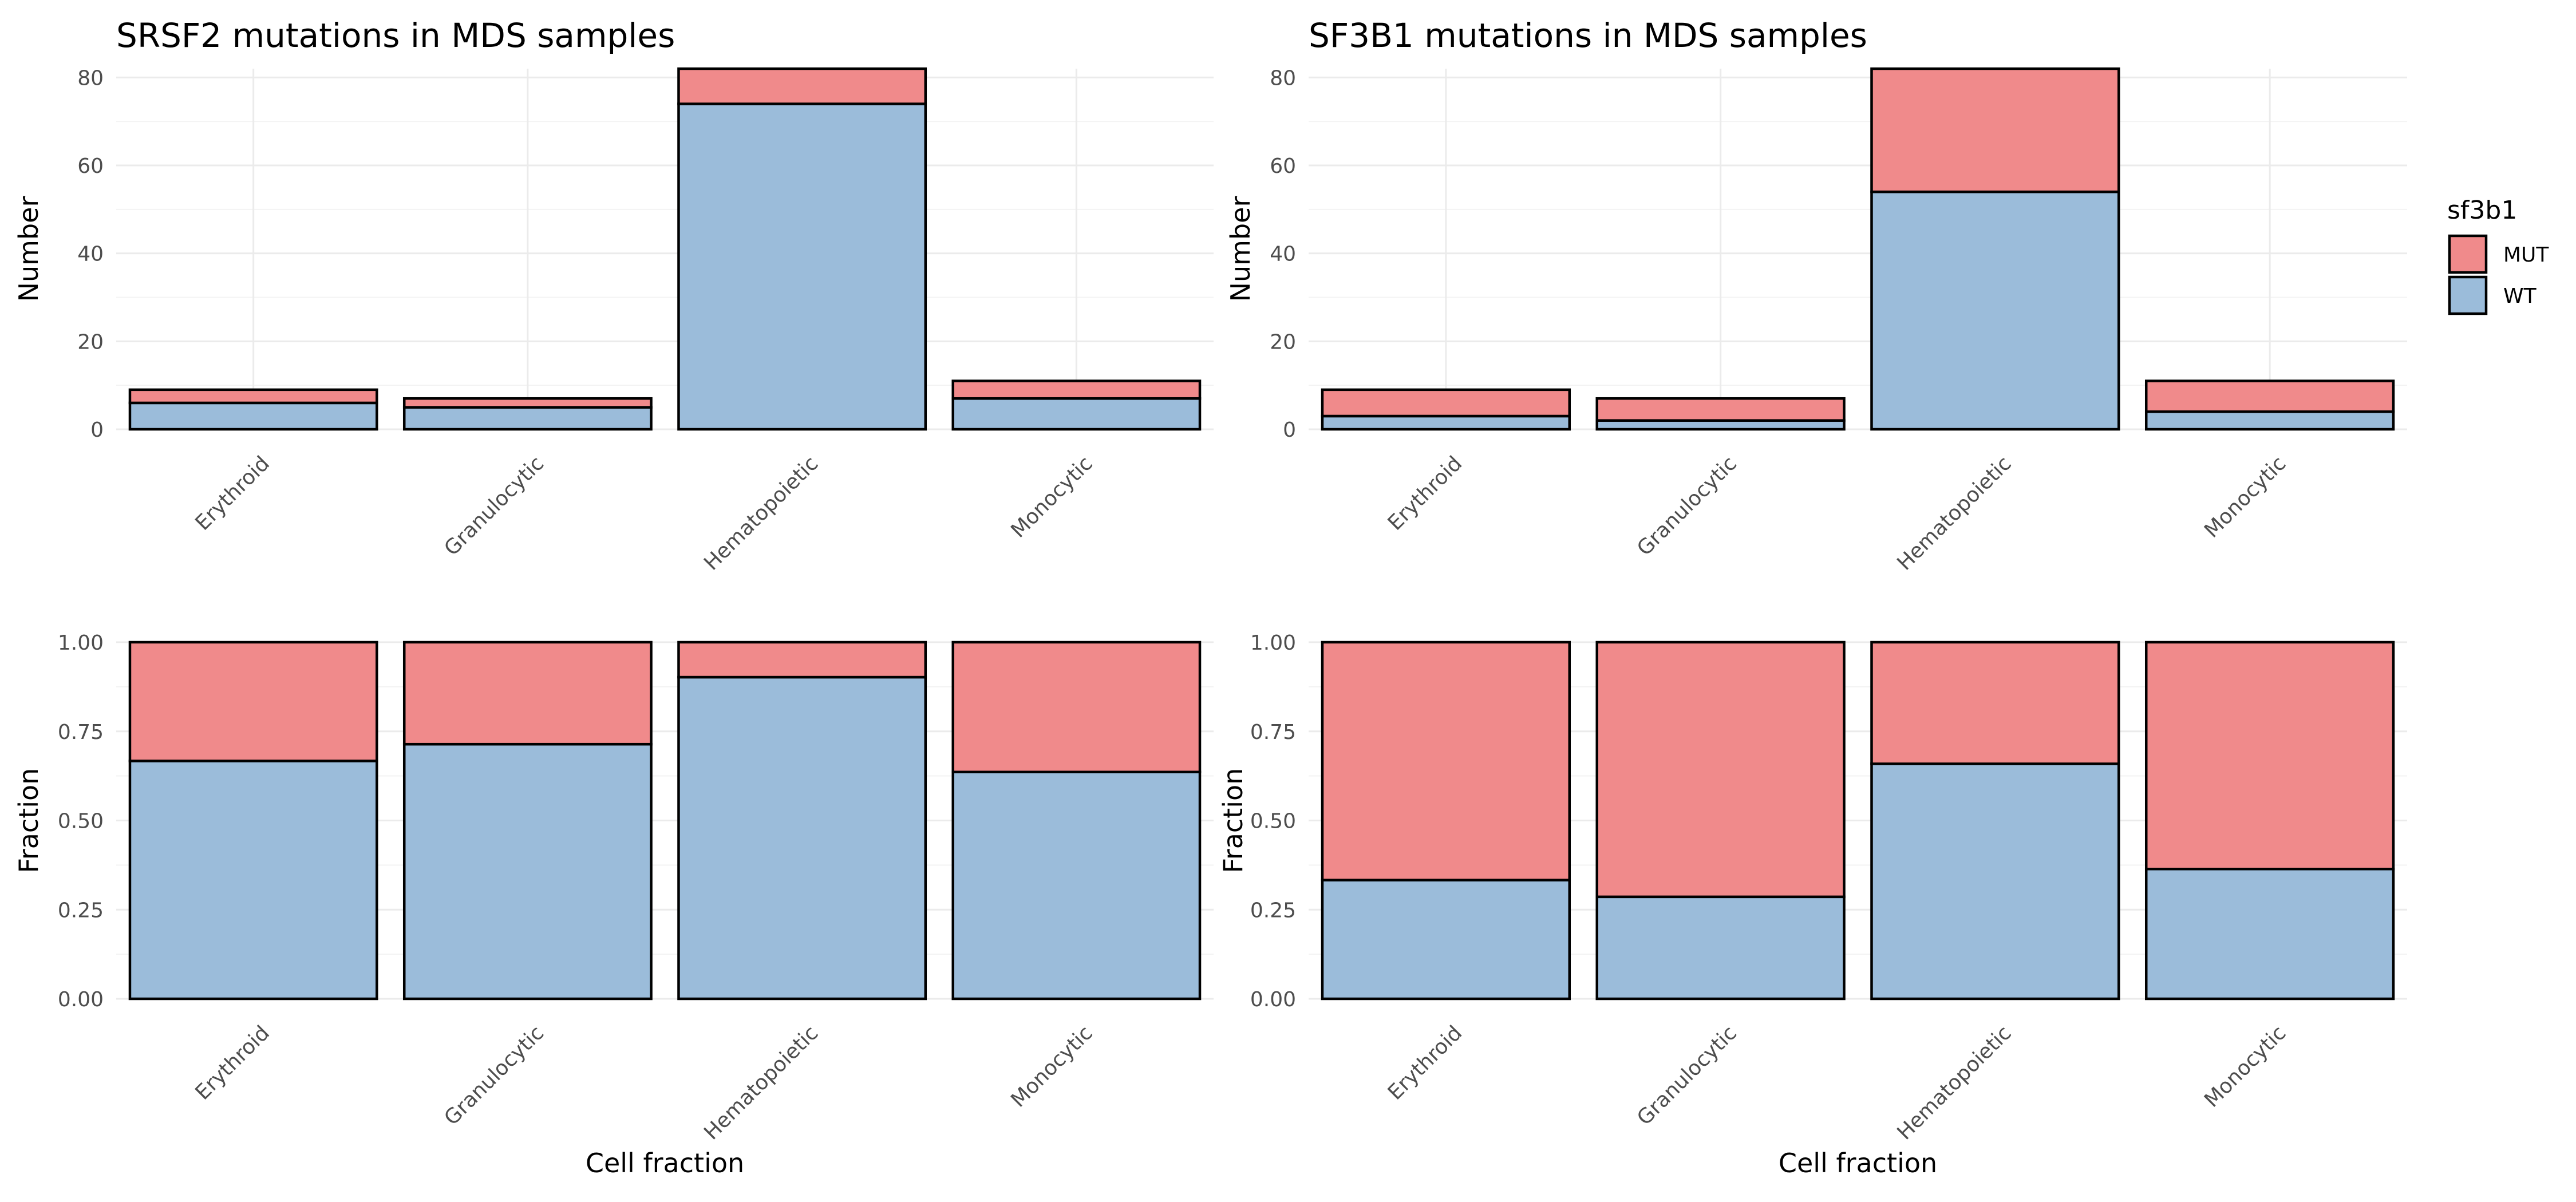  What do you see at coordinates (2468, 254) in the screenshot?
I see `legend-swatch-mut` at bounding box center [2468, 254].